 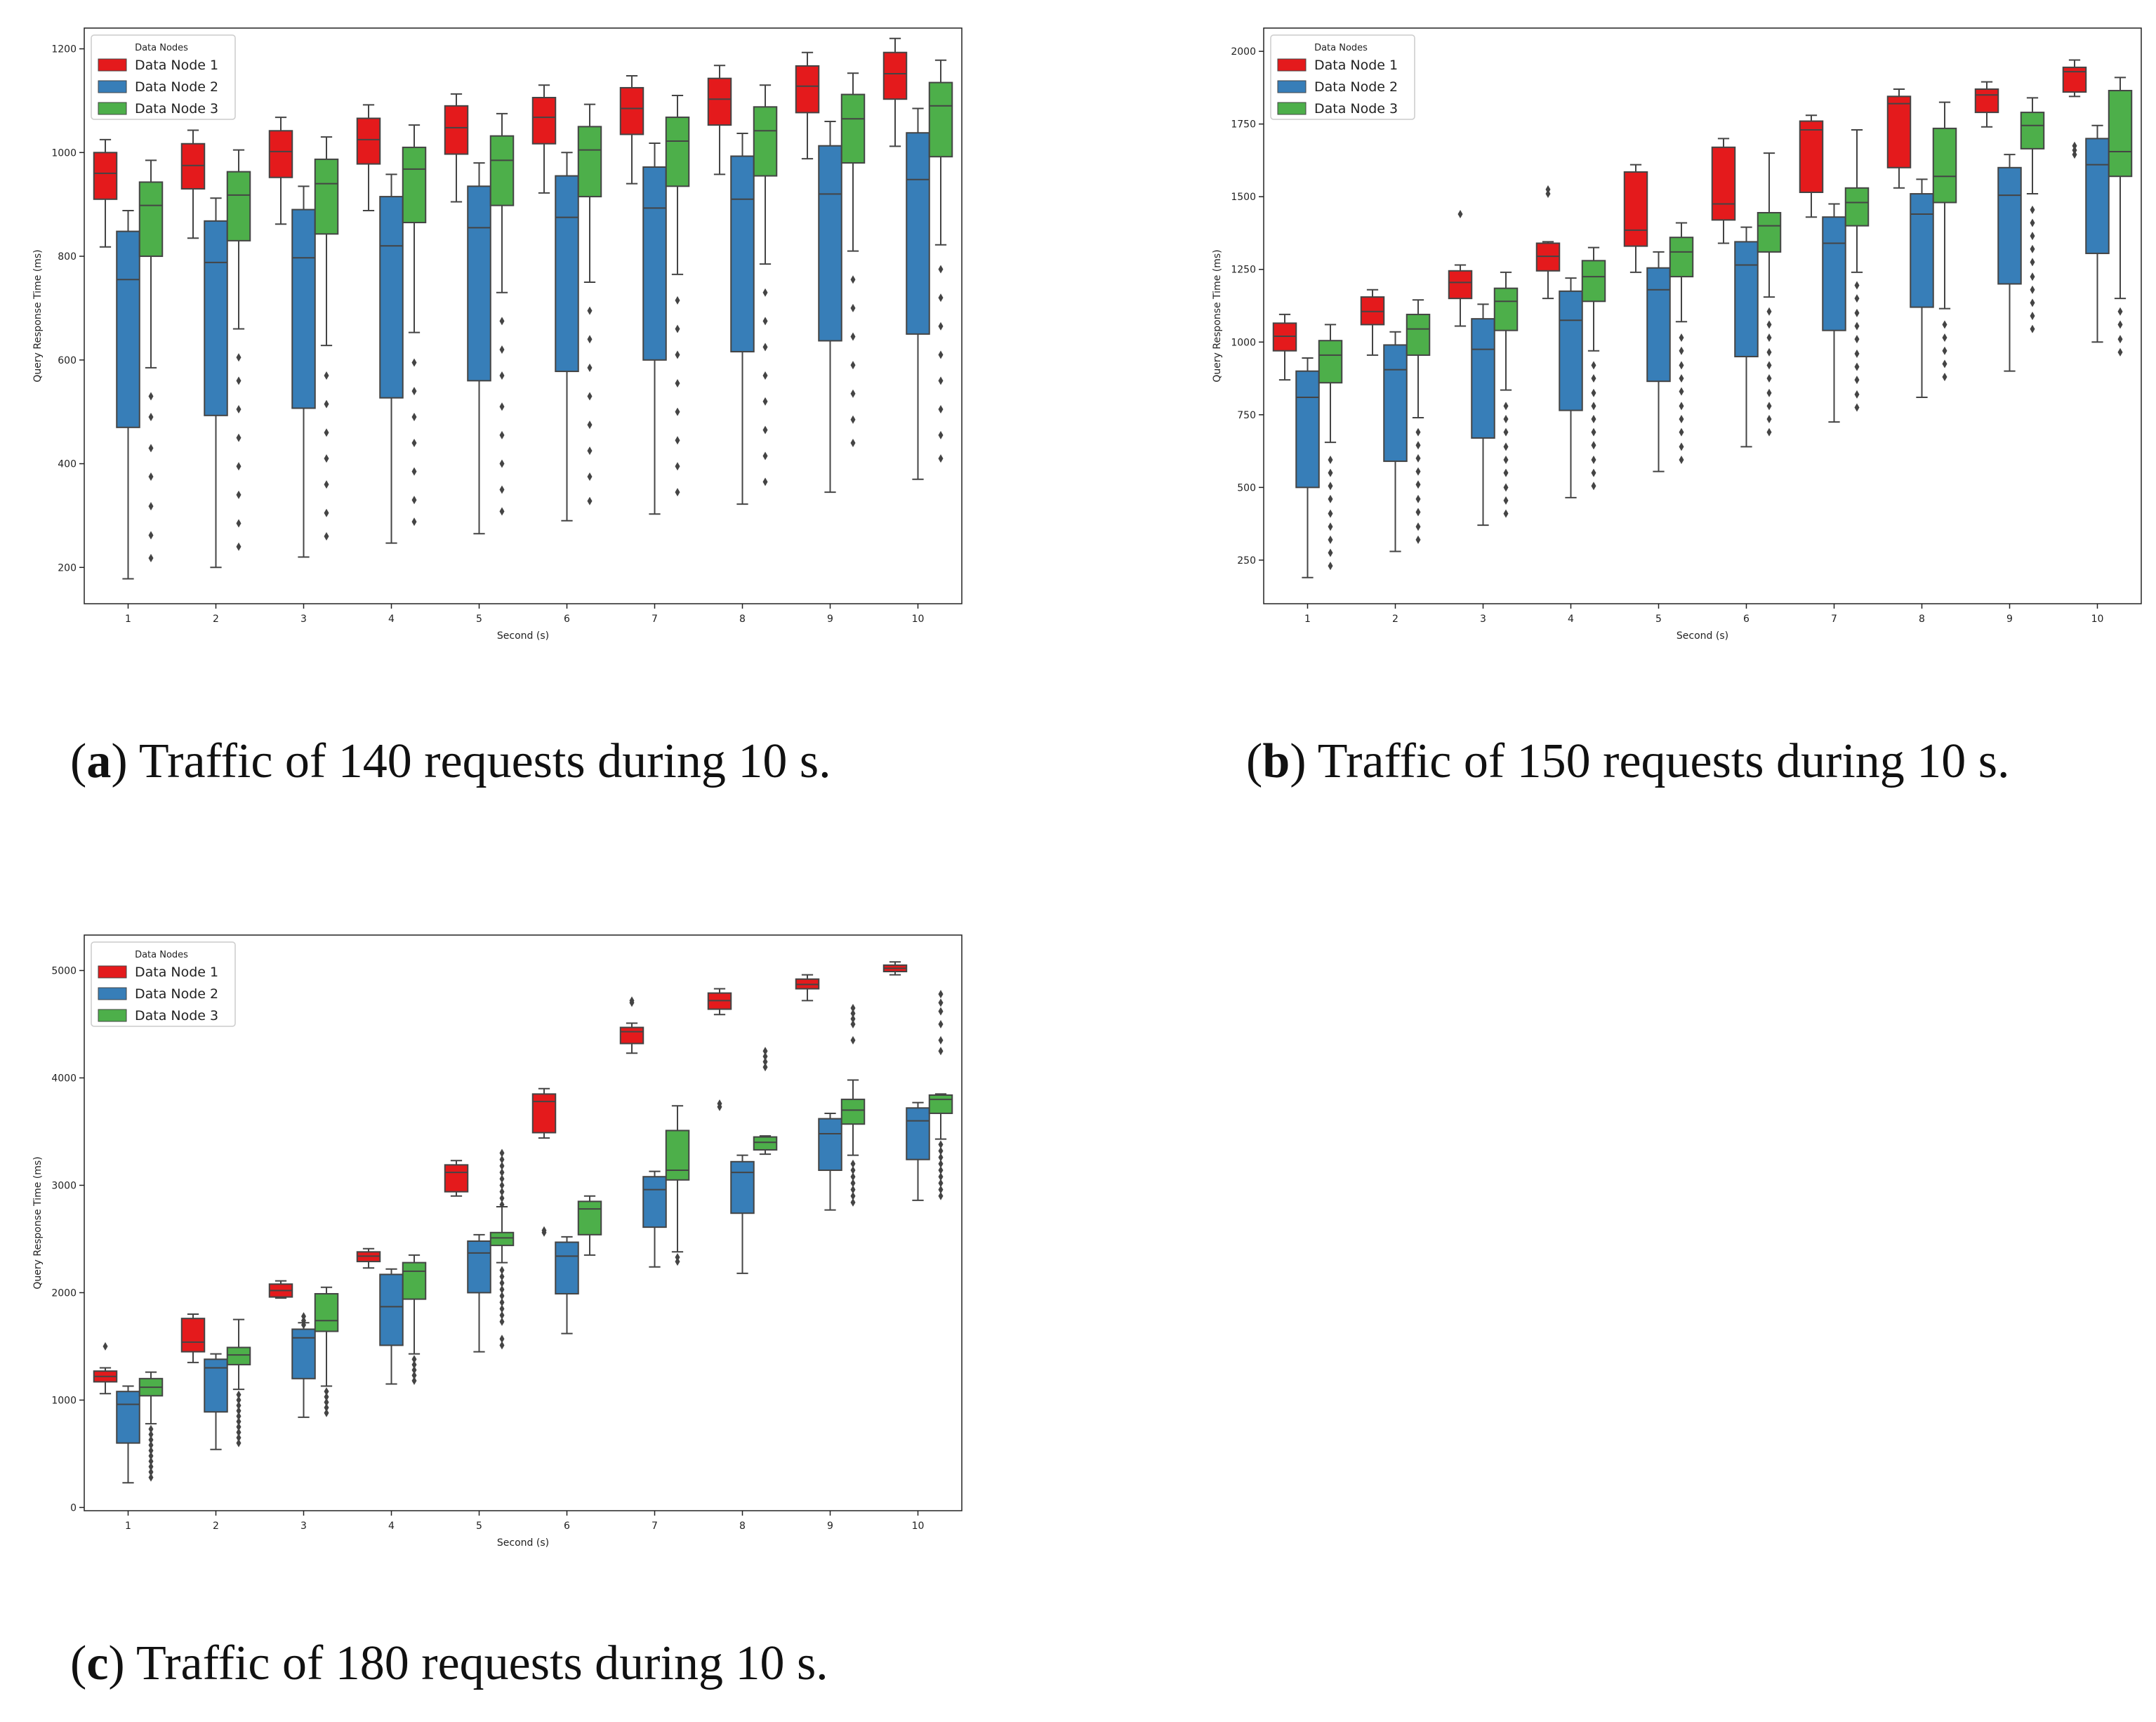 I want to click on y-tick-label: 1000, so click(x=64, y=153).